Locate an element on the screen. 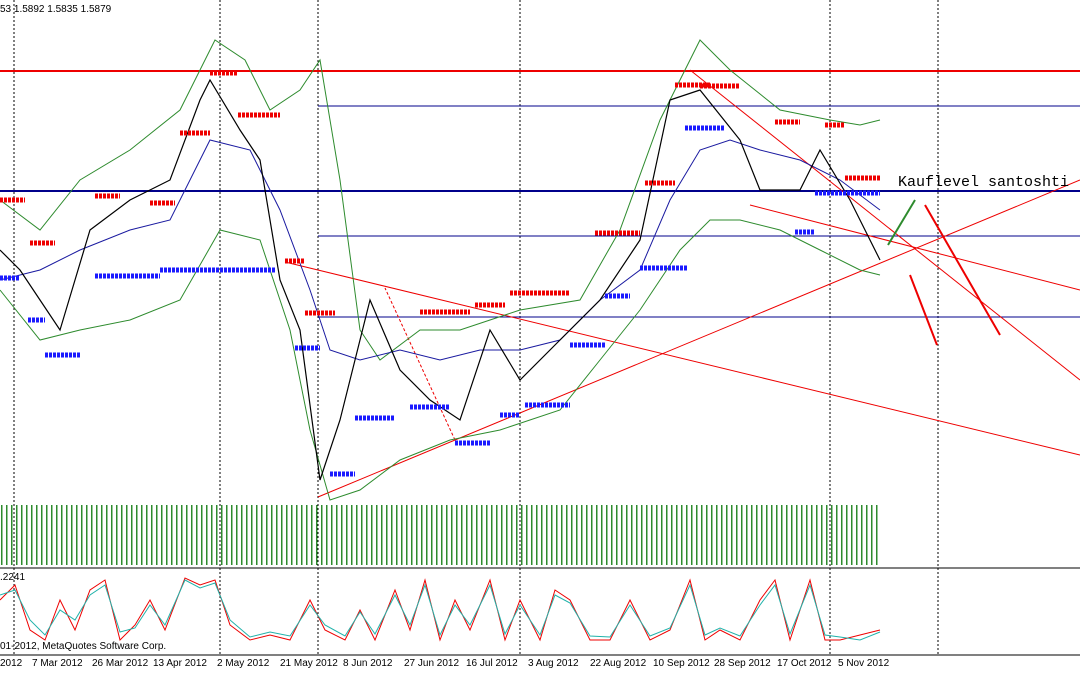 The width and height of the screenshot is (1080, 675). time-label: 28 Sep 2012 is located at coordinates (742, 663).